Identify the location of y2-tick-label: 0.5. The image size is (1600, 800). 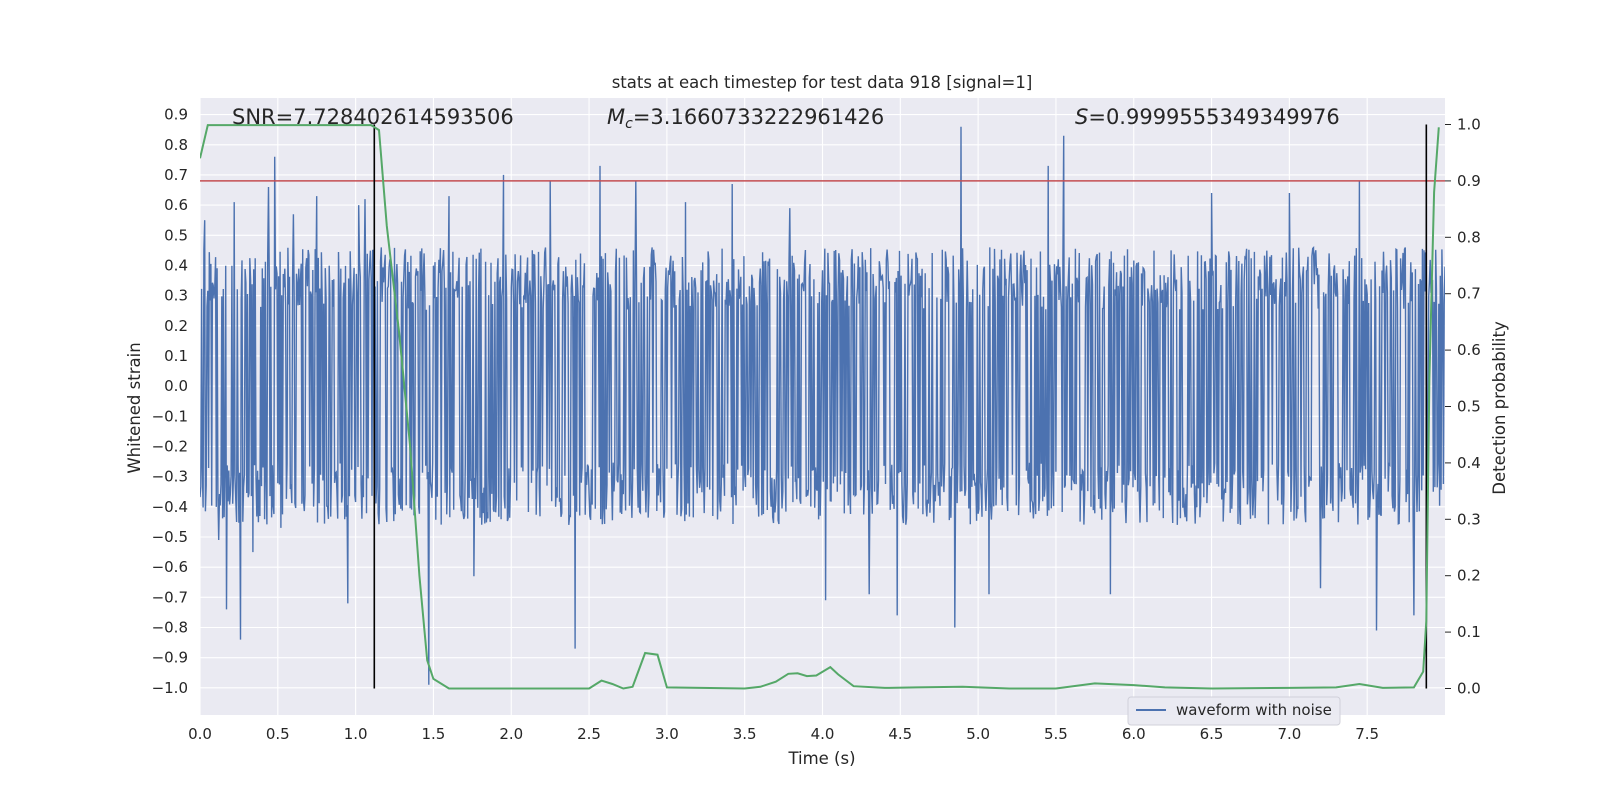
(1469, 407).